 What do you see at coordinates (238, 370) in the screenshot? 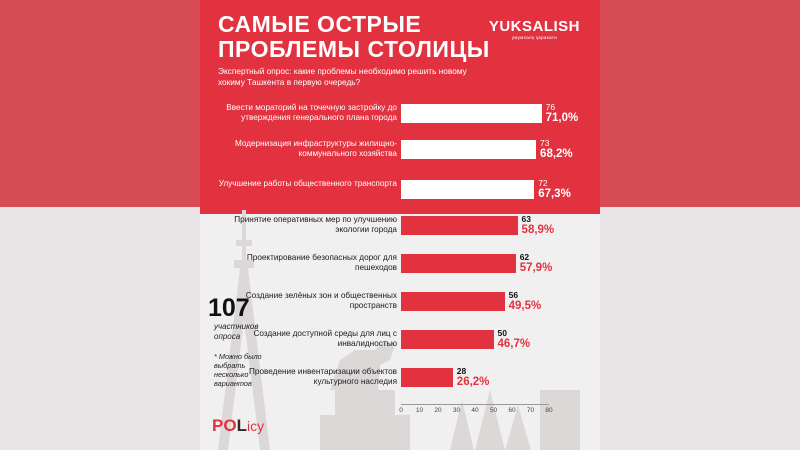
I see `multiple-choice-note: * Можно было выбрать несколько вариантов` at bounding box center [238, 370].